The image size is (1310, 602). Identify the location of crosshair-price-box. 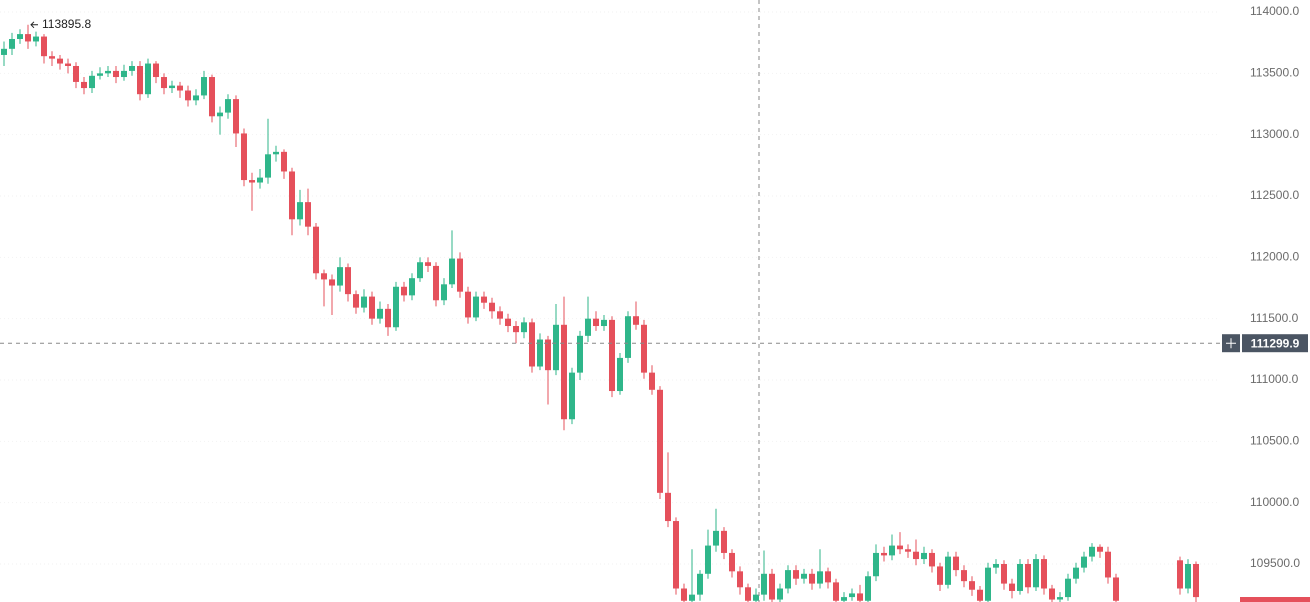
(1275, 343).